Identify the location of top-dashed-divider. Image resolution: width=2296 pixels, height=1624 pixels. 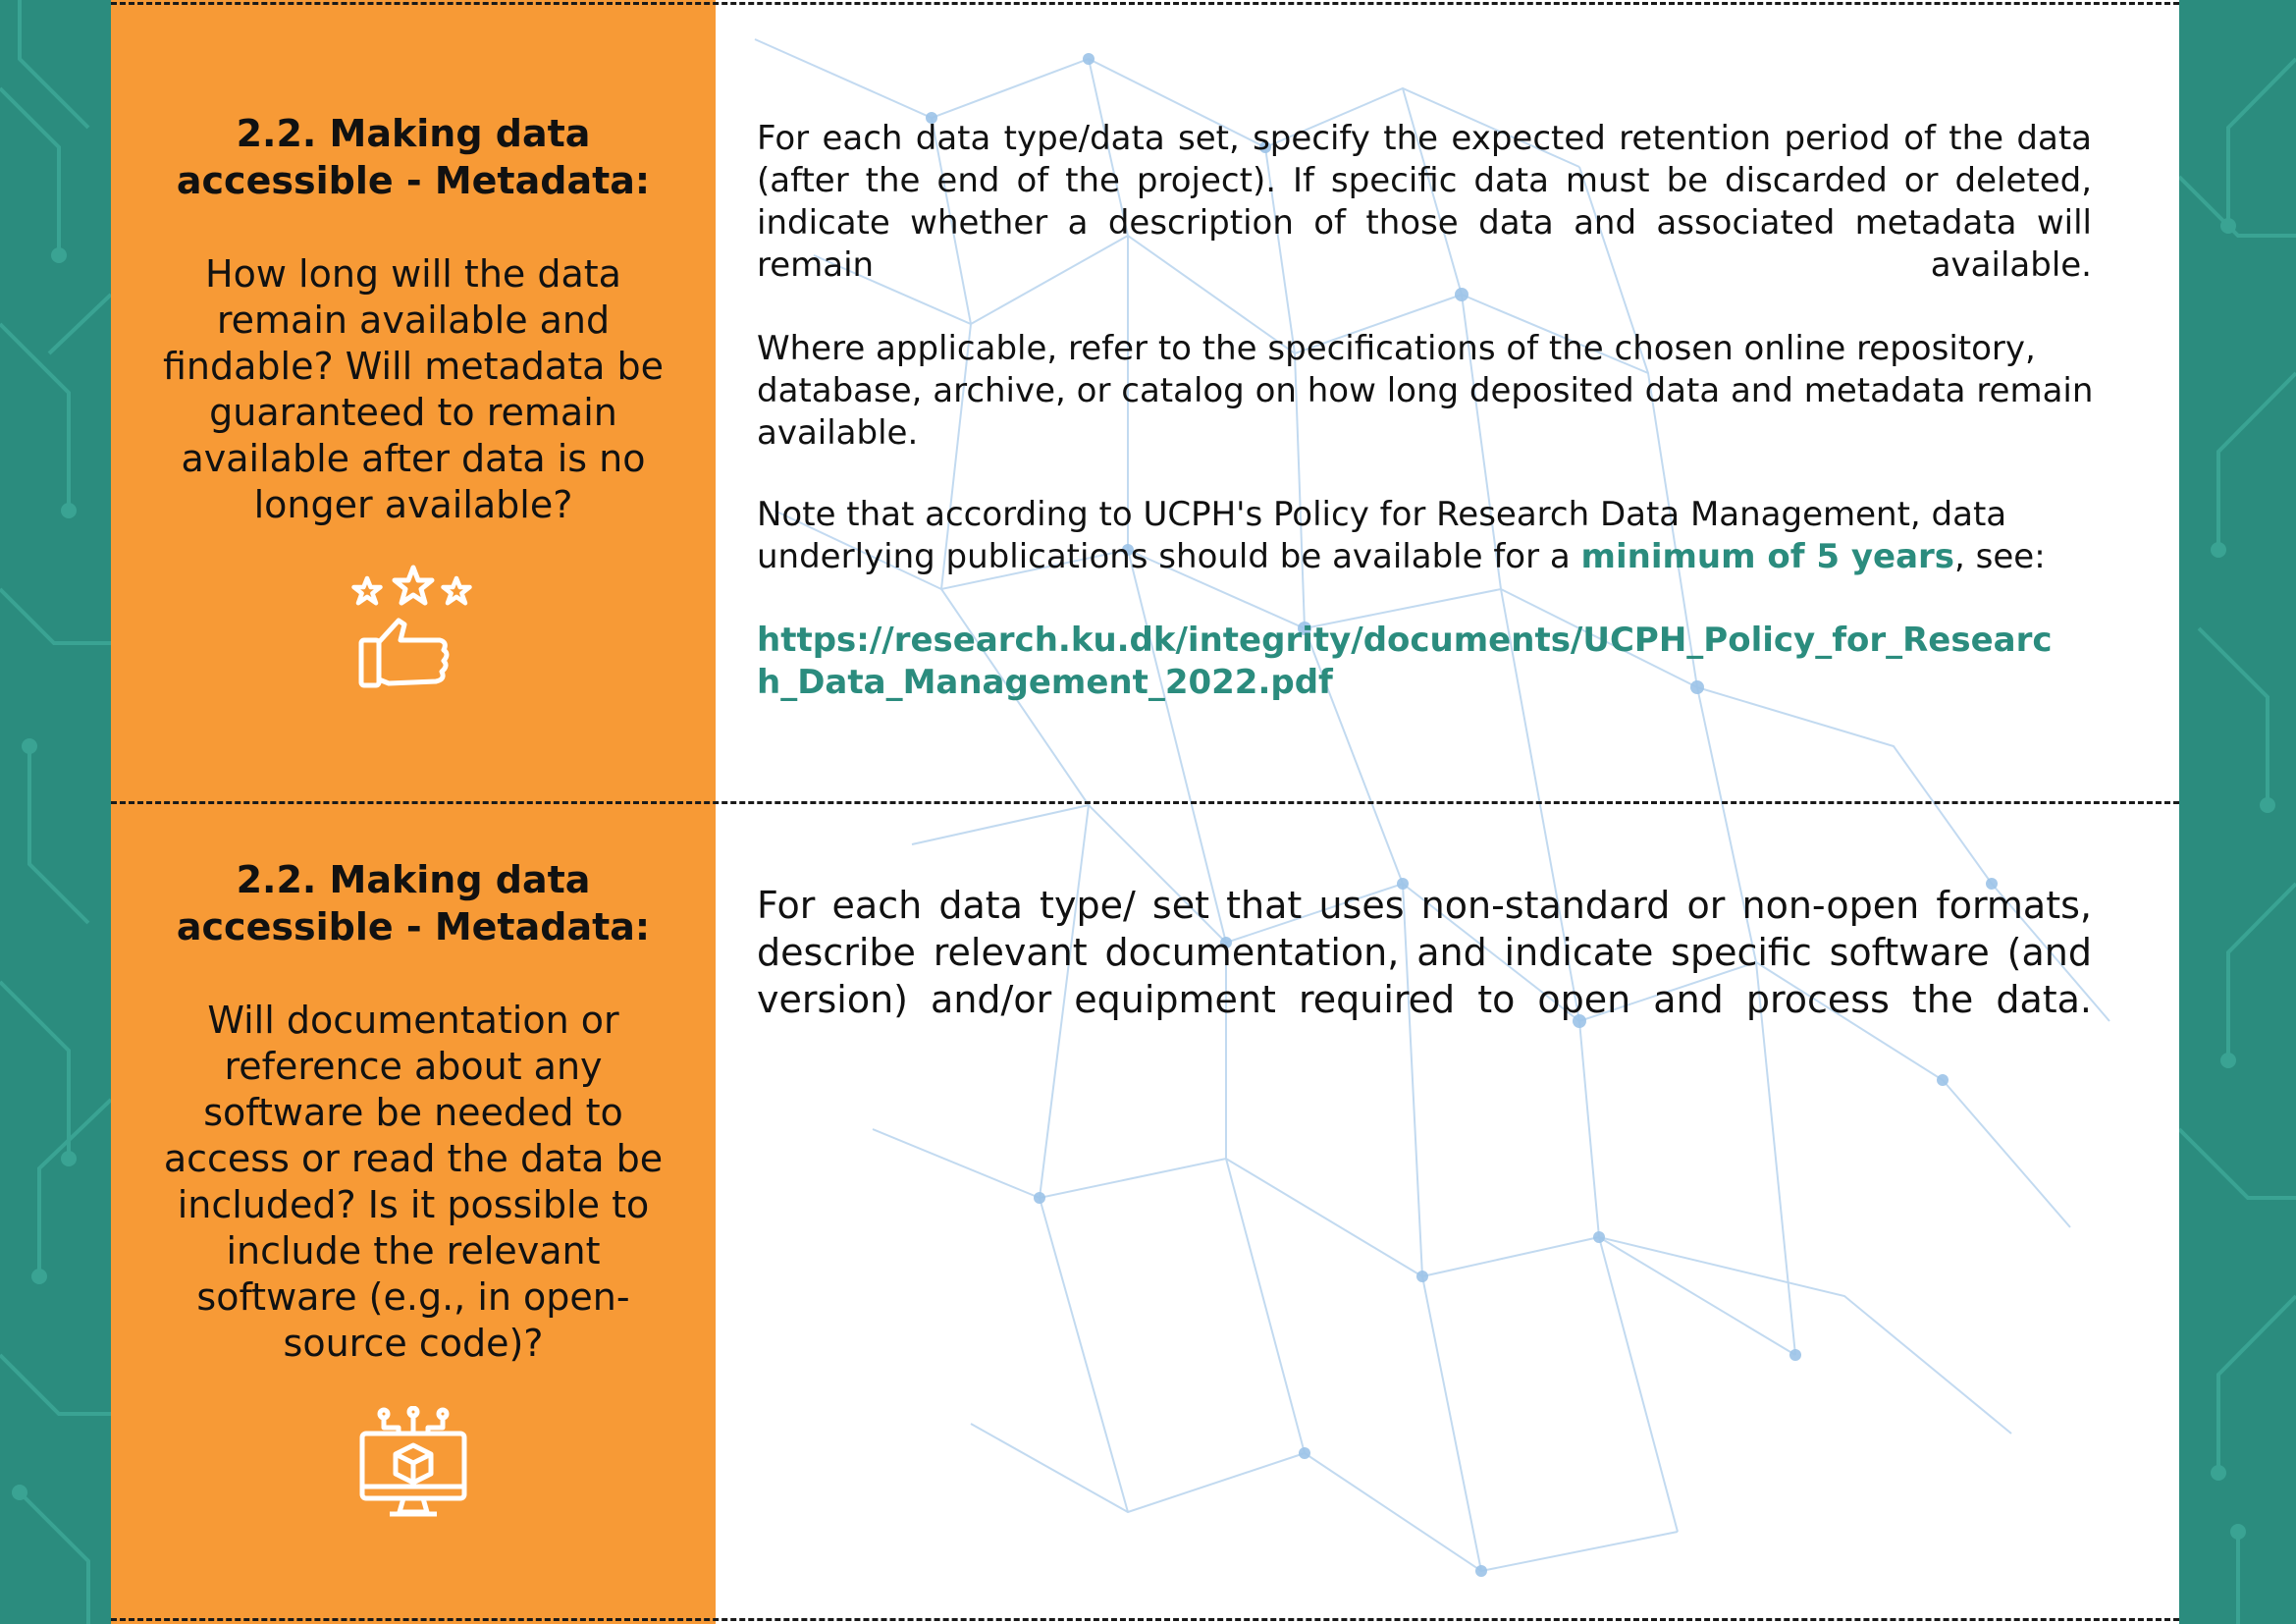
(1145, 3).